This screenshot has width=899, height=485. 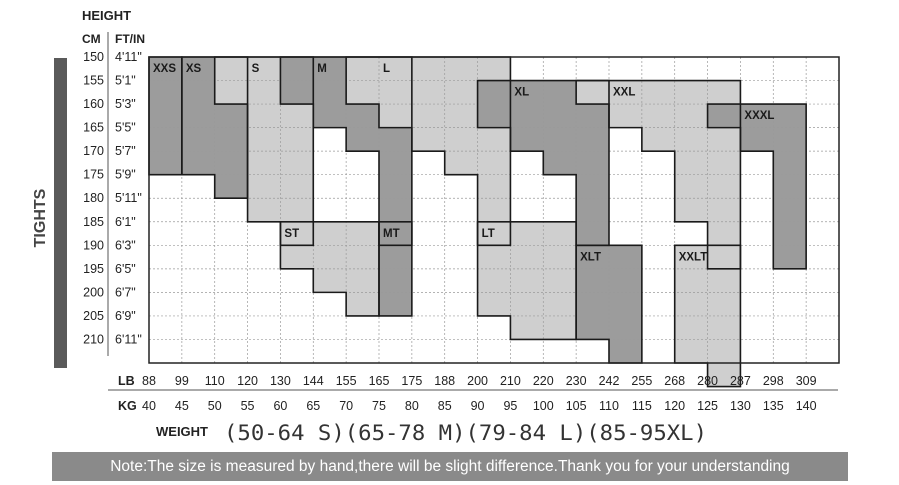 What do you see at coordinates (510, 406) in the screenshot?
I see `kg-tick-label: 95` at bounding box center [510, 406].